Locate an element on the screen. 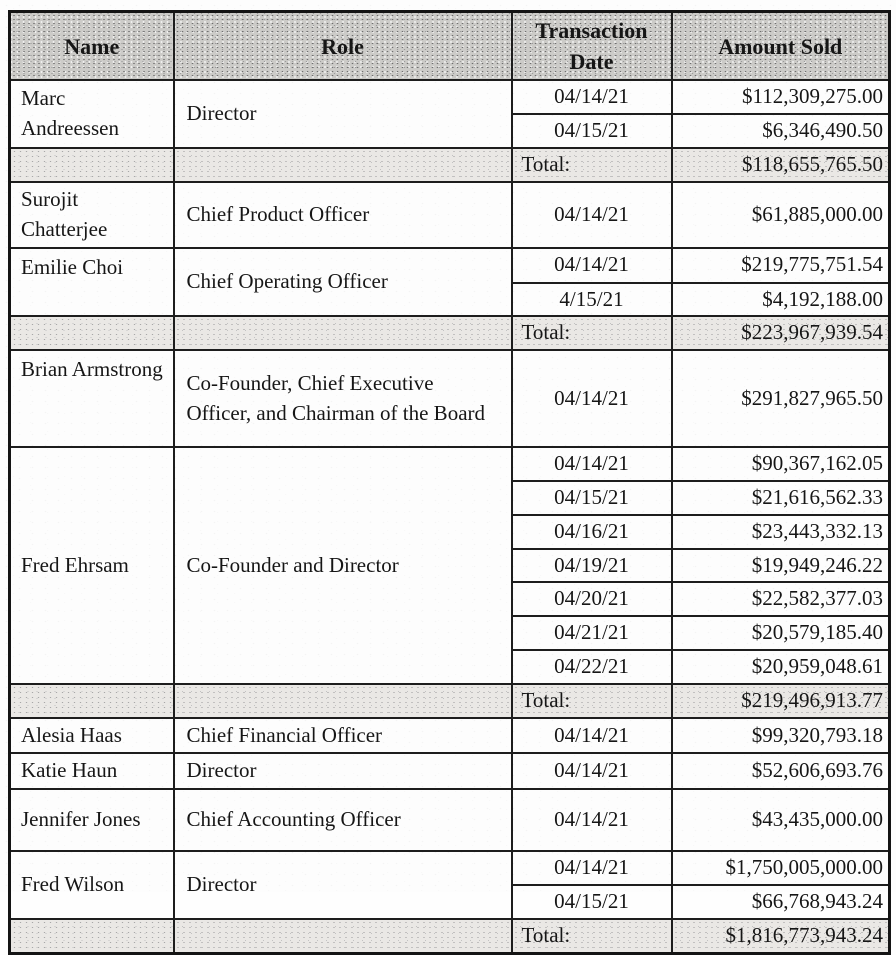 The height and width of the screenshot is (955, 896). amount-cell: $20,959,048.61 is located at coordinates (780, 667).